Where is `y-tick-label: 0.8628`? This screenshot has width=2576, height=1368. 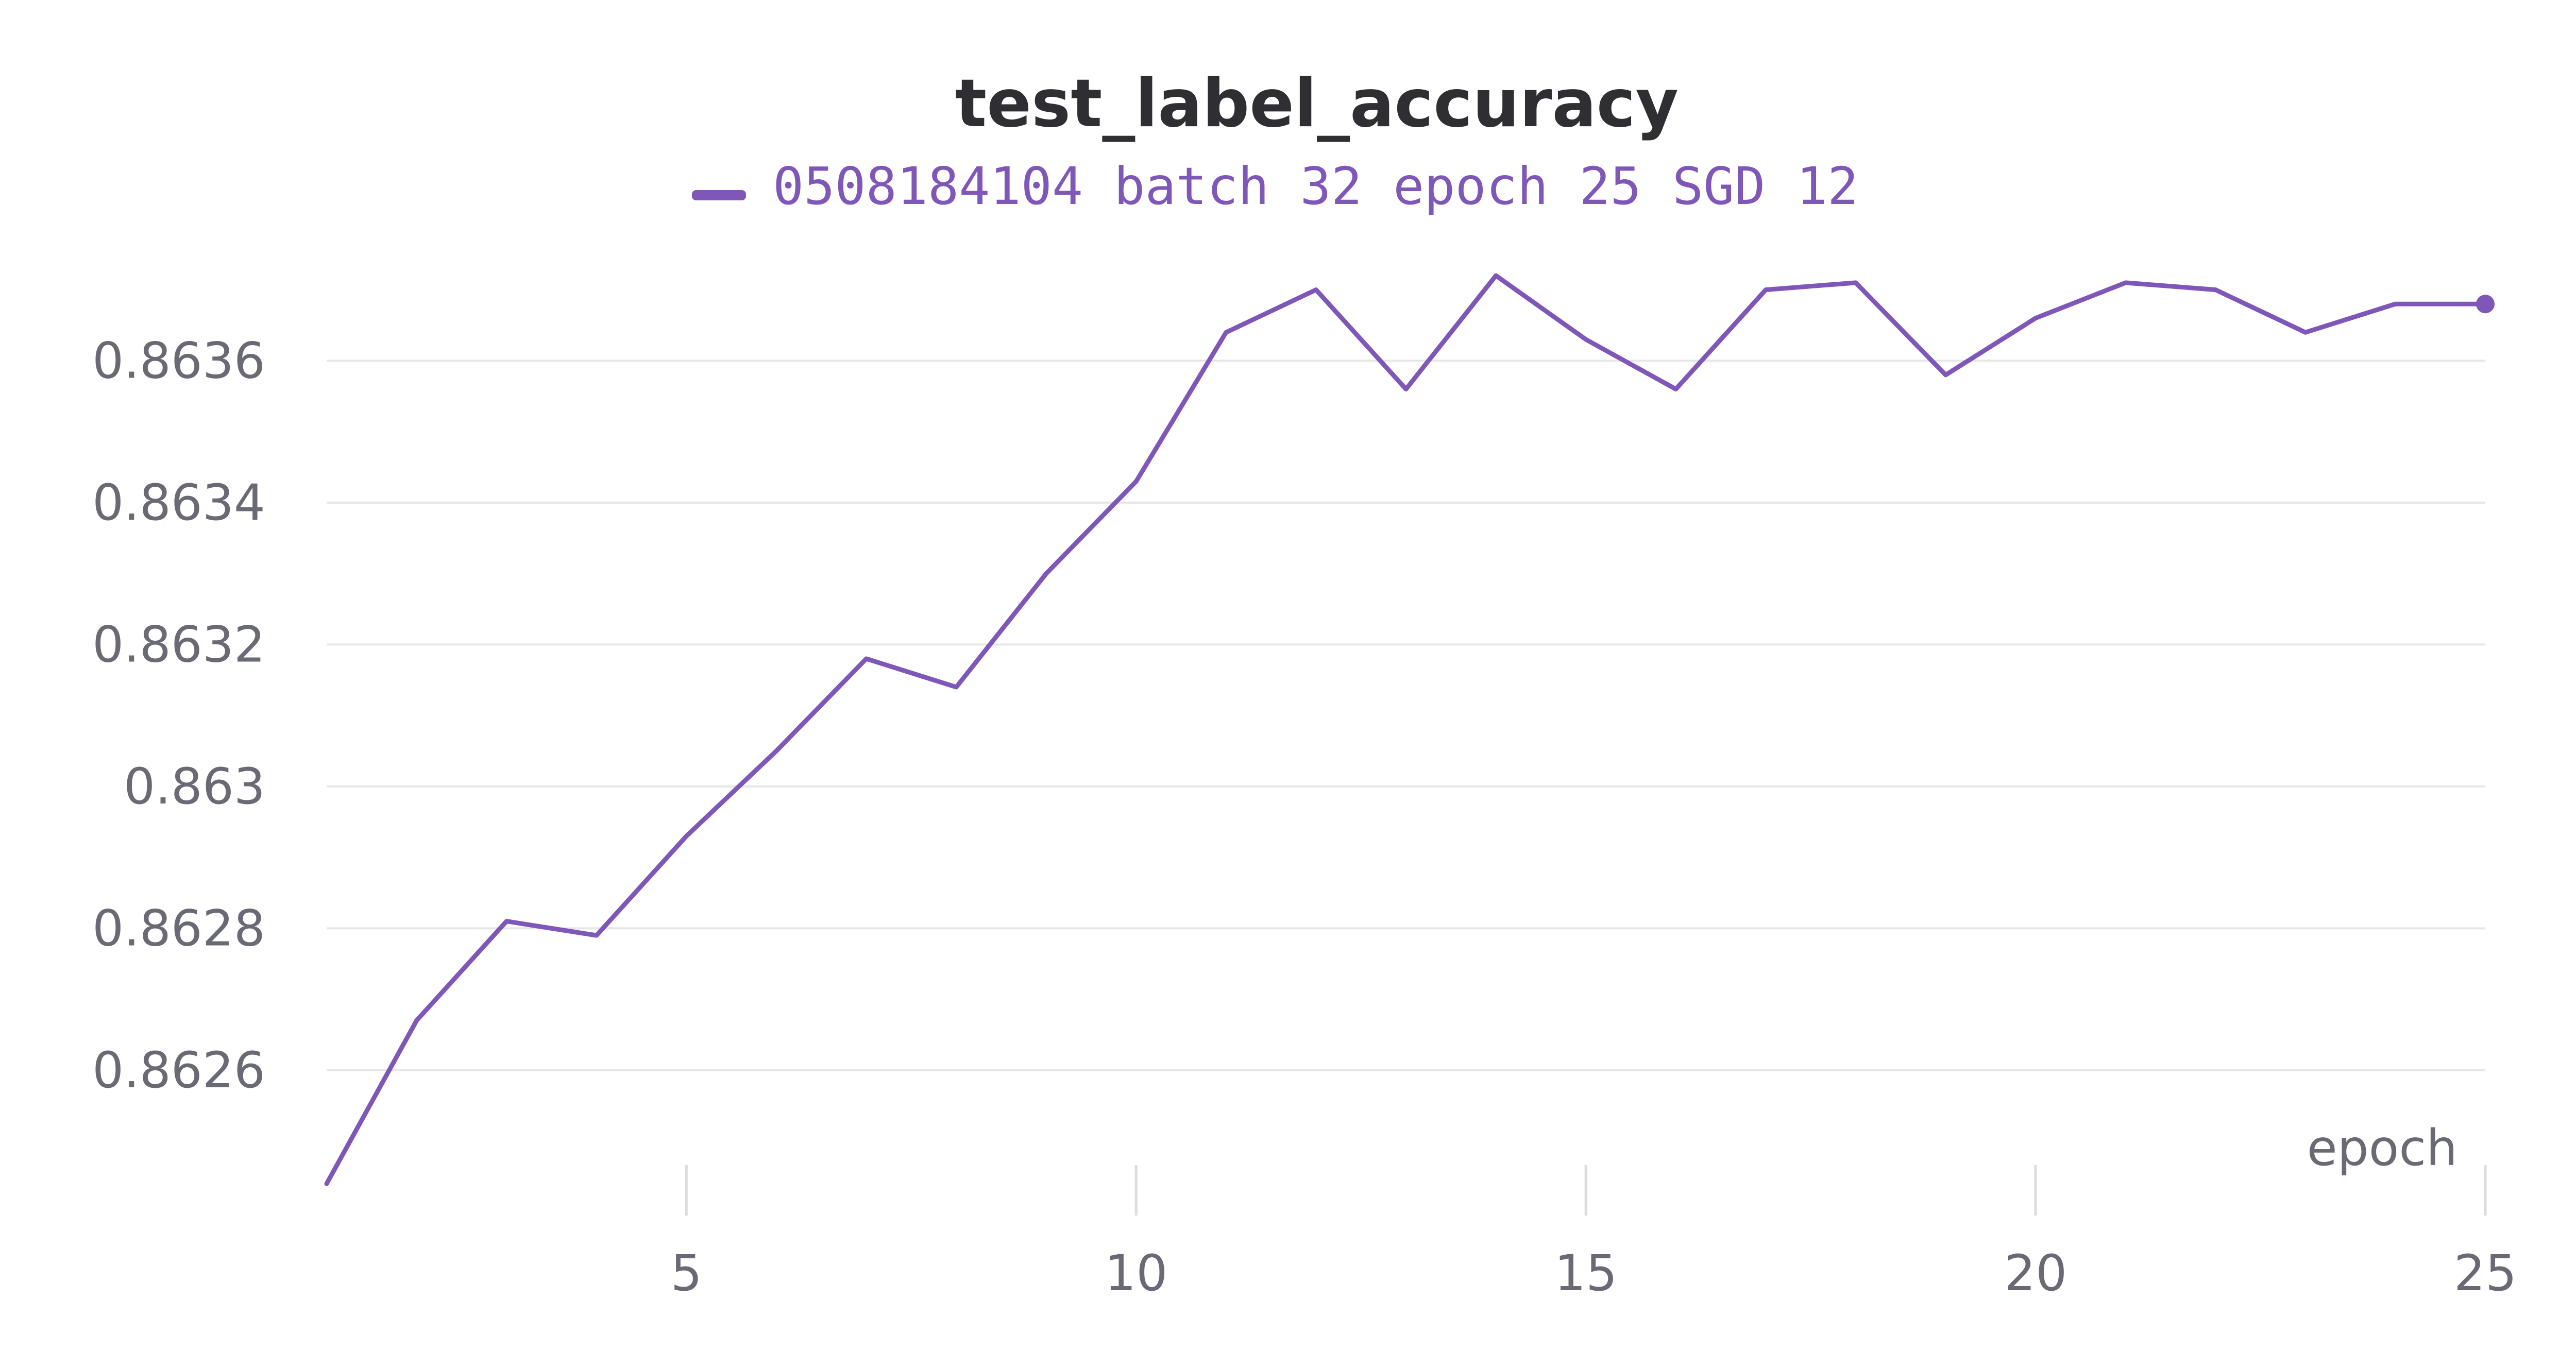 y-tick-label: 0.8628 is located at coordinates (178, 928).